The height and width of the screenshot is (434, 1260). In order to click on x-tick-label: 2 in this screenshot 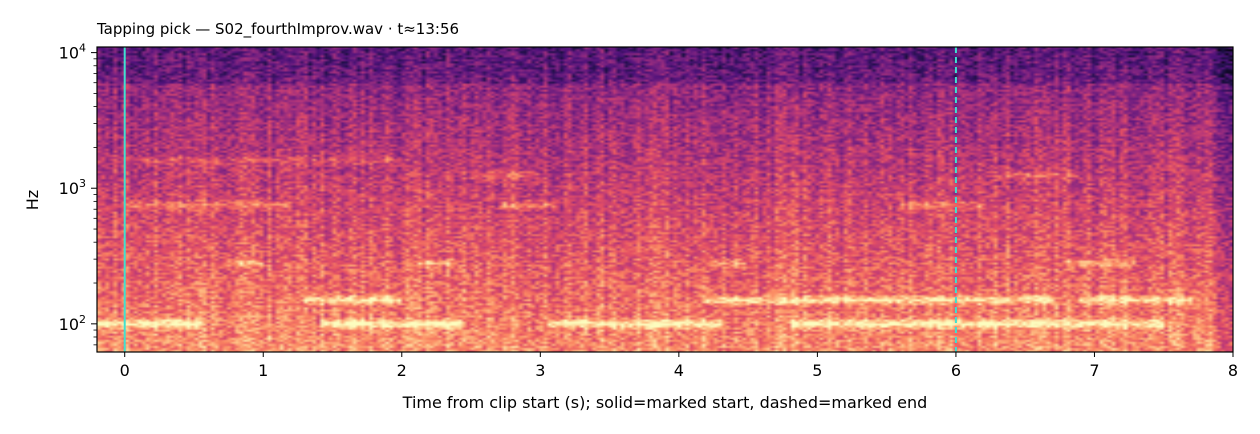, I will do `click(402, 370)`.